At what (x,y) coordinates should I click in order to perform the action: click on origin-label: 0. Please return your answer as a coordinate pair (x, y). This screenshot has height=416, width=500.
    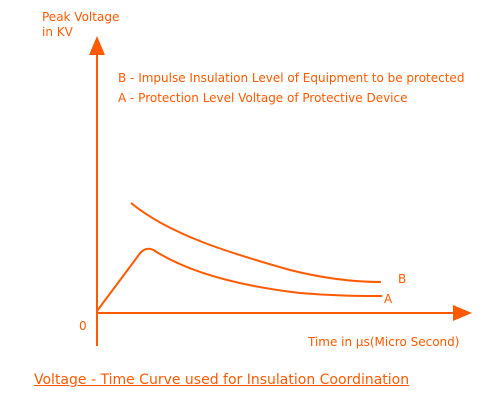
    Looking at the image, I should click on (83, 326).